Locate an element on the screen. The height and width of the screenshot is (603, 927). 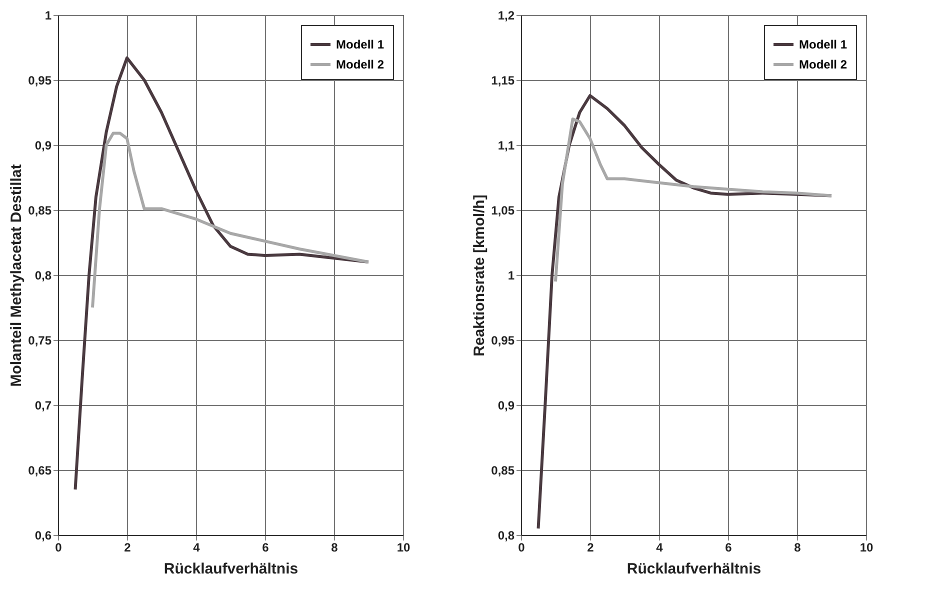
y-tick-label: 0,7 is located at coordinates (43, 405).